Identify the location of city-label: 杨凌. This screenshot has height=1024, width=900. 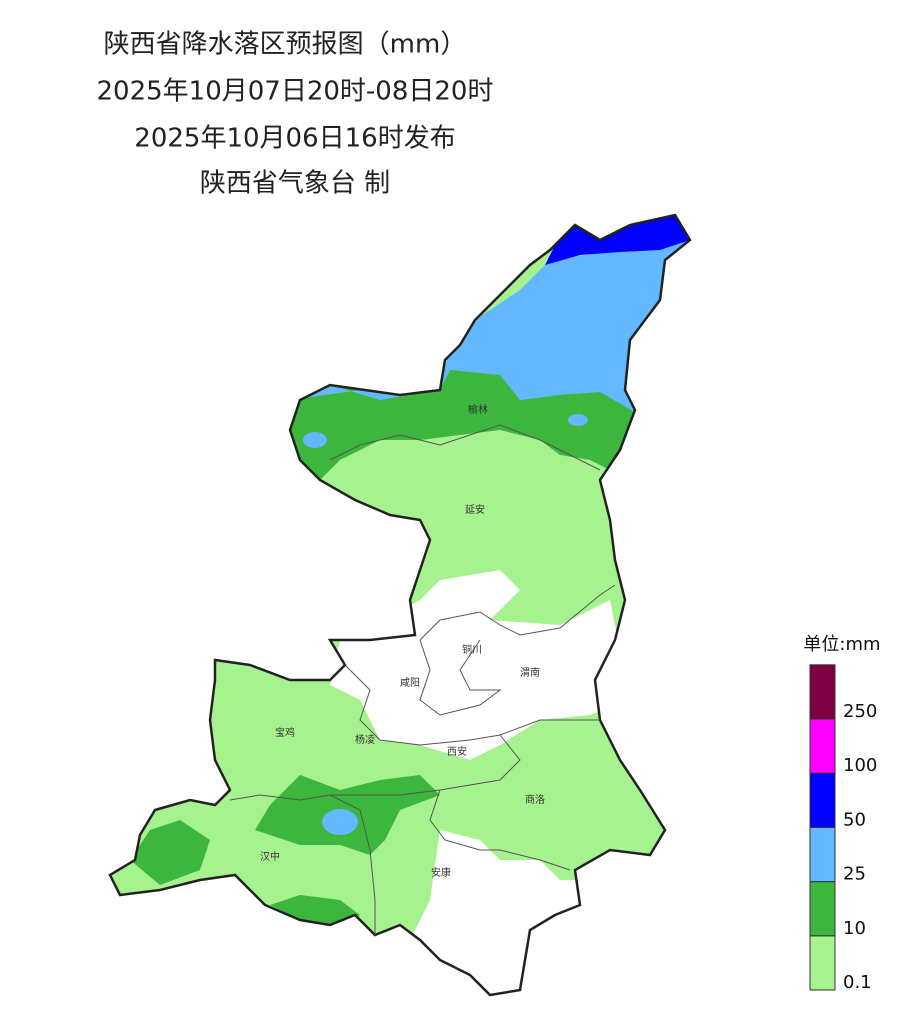
(365, 739).